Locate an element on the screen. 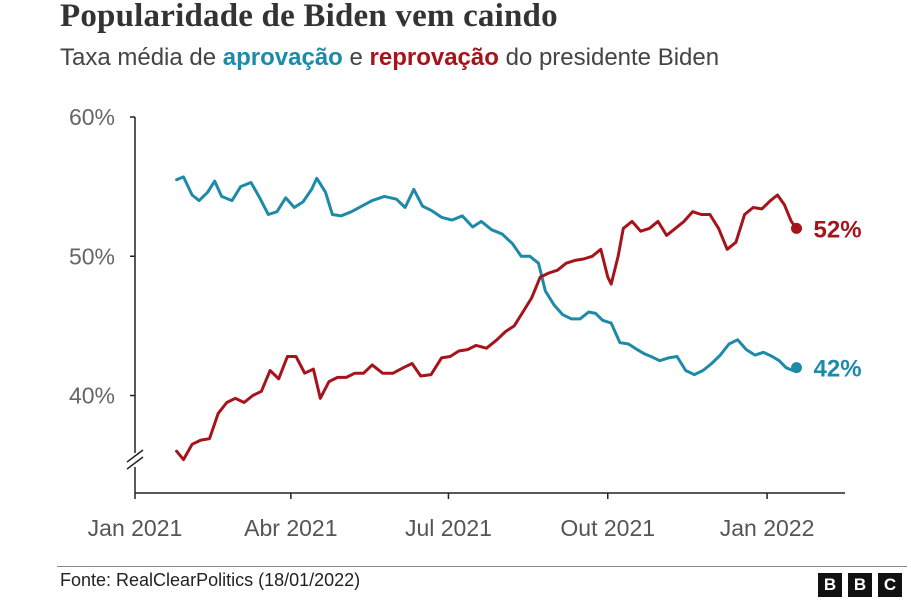 The width and height of the screenshot is (911, 611). disapprove-end-point is located at coordinates (797, 228).